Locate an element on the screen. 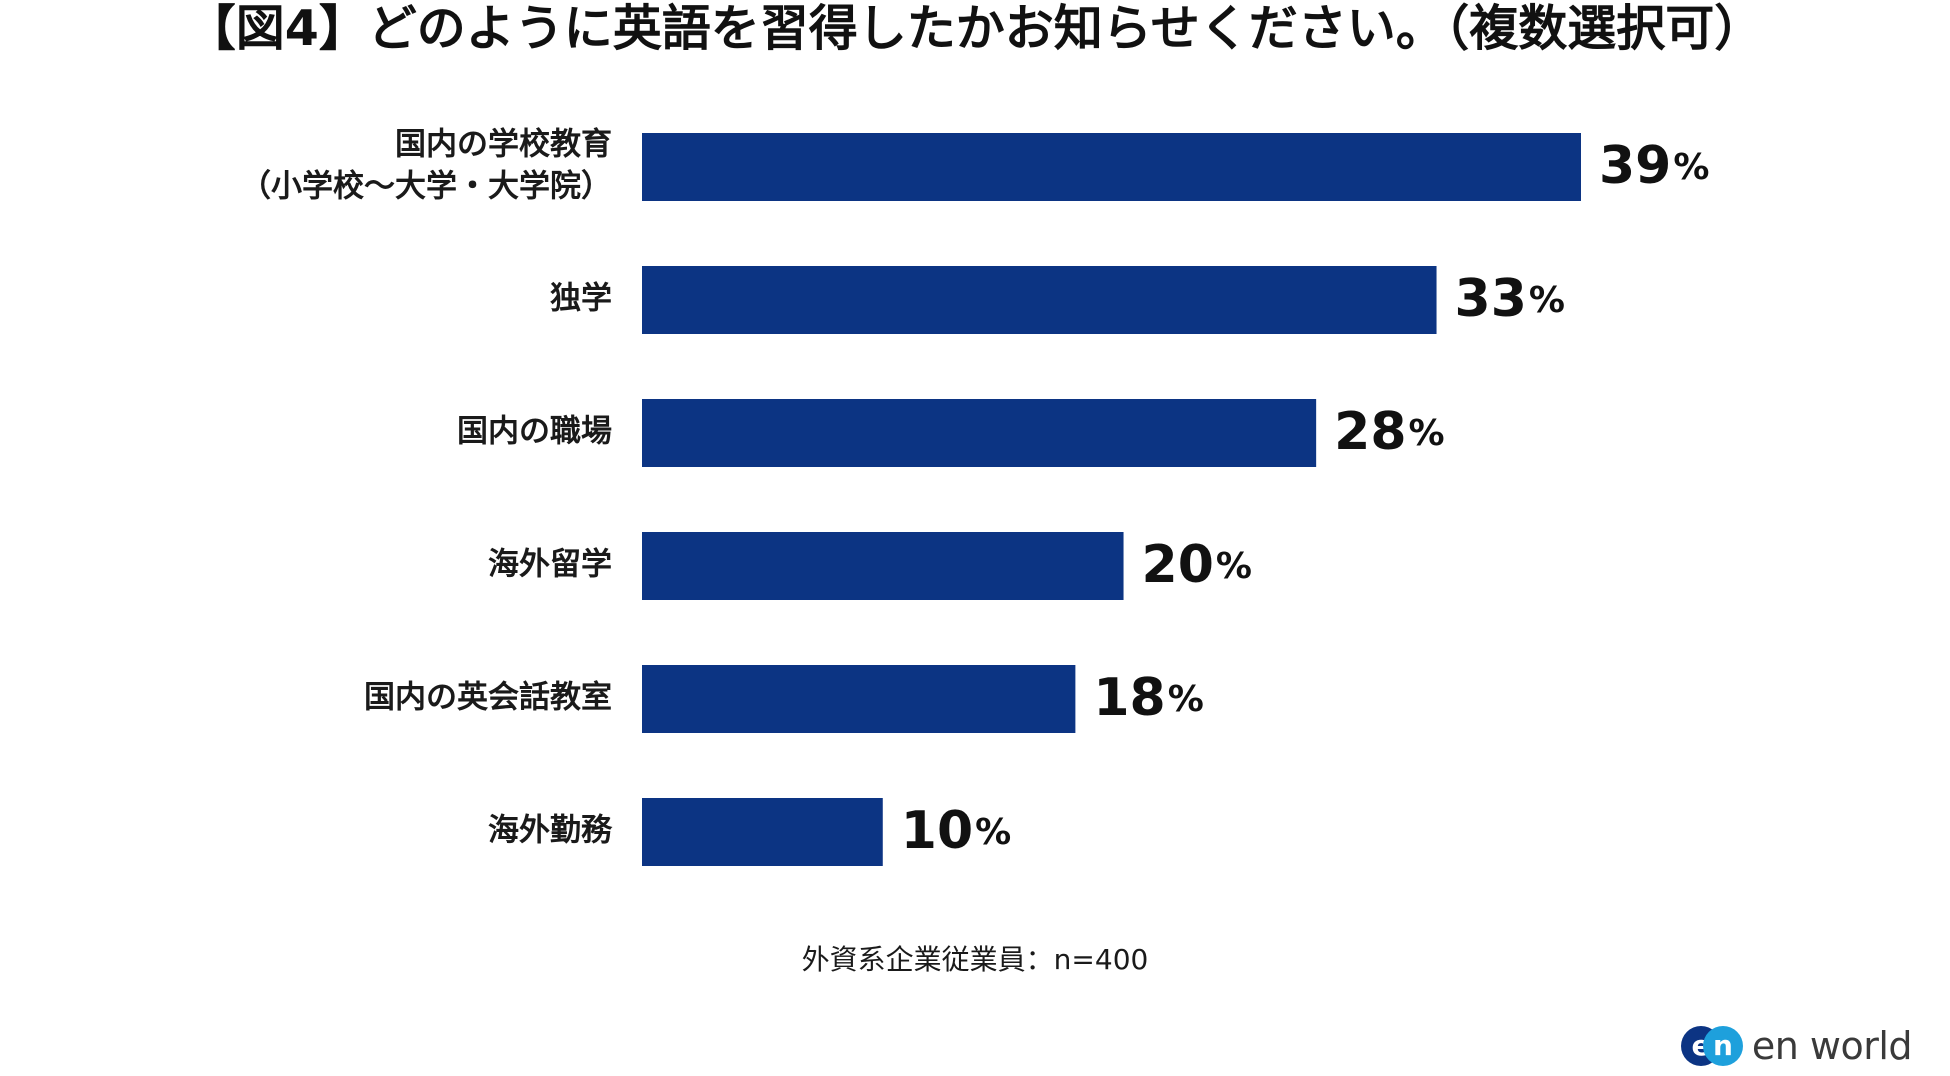 The width and height of the screenshot is (1950, 1076). value-label-5: 18% is located at coordinates (1148, 698).